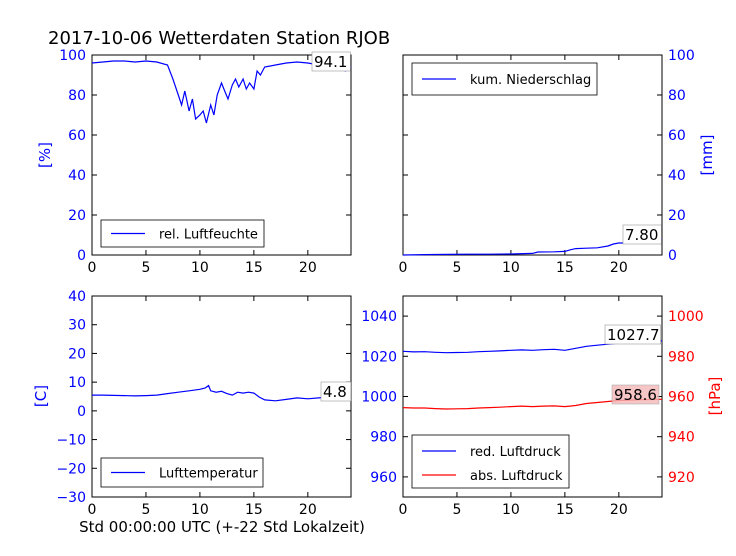  What do you see at coordinates (715, 396) in the screenshot?
I see `y-axis-label-right: [hPa]` at bounding box center [715, 396].